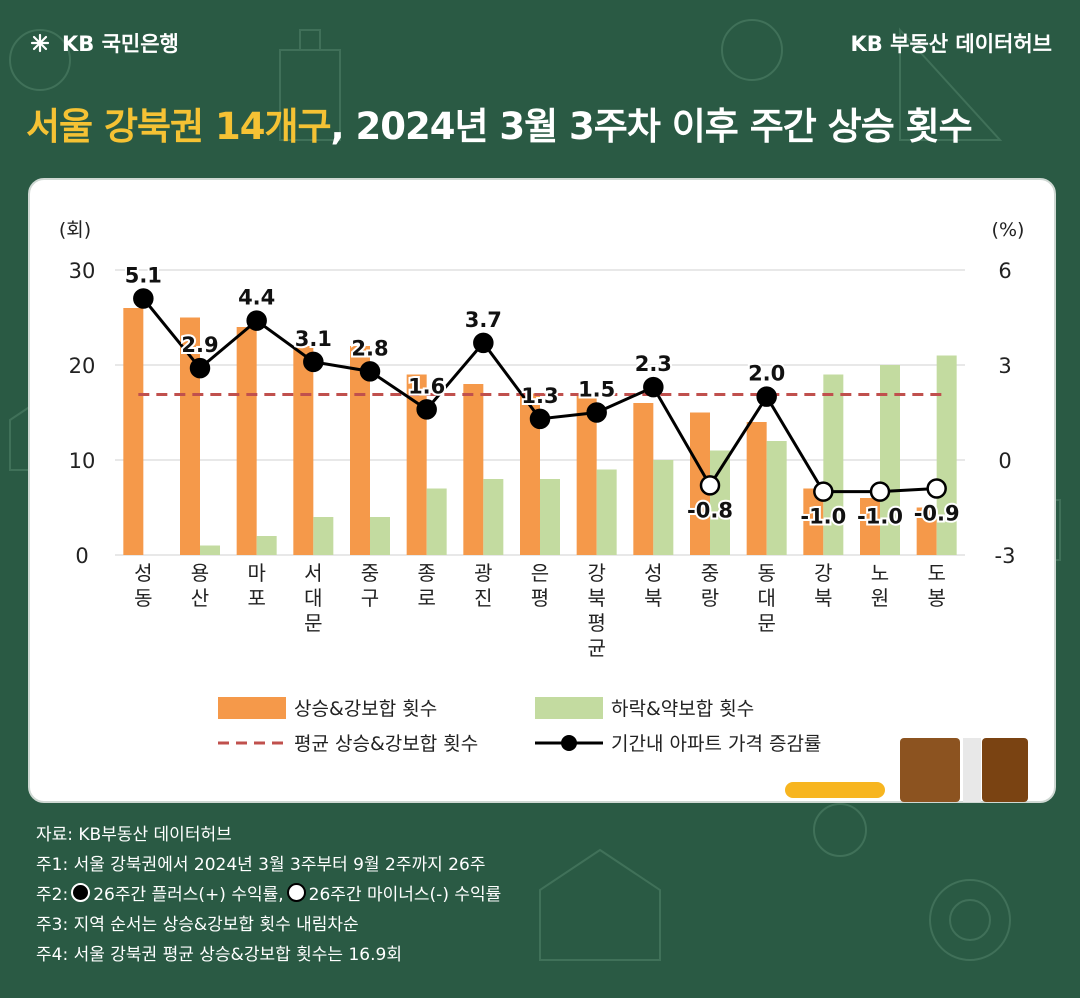 This screenshot has width=1080, height=998. Describe the element at coordinates (296, 892) in the screenshot. I see `minus-dot-icon` at that location.